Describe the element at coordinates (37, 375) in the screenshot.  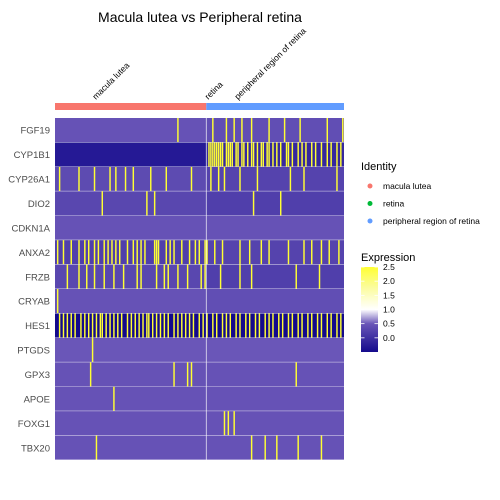
I see `gene-label: GPX3` at that location.